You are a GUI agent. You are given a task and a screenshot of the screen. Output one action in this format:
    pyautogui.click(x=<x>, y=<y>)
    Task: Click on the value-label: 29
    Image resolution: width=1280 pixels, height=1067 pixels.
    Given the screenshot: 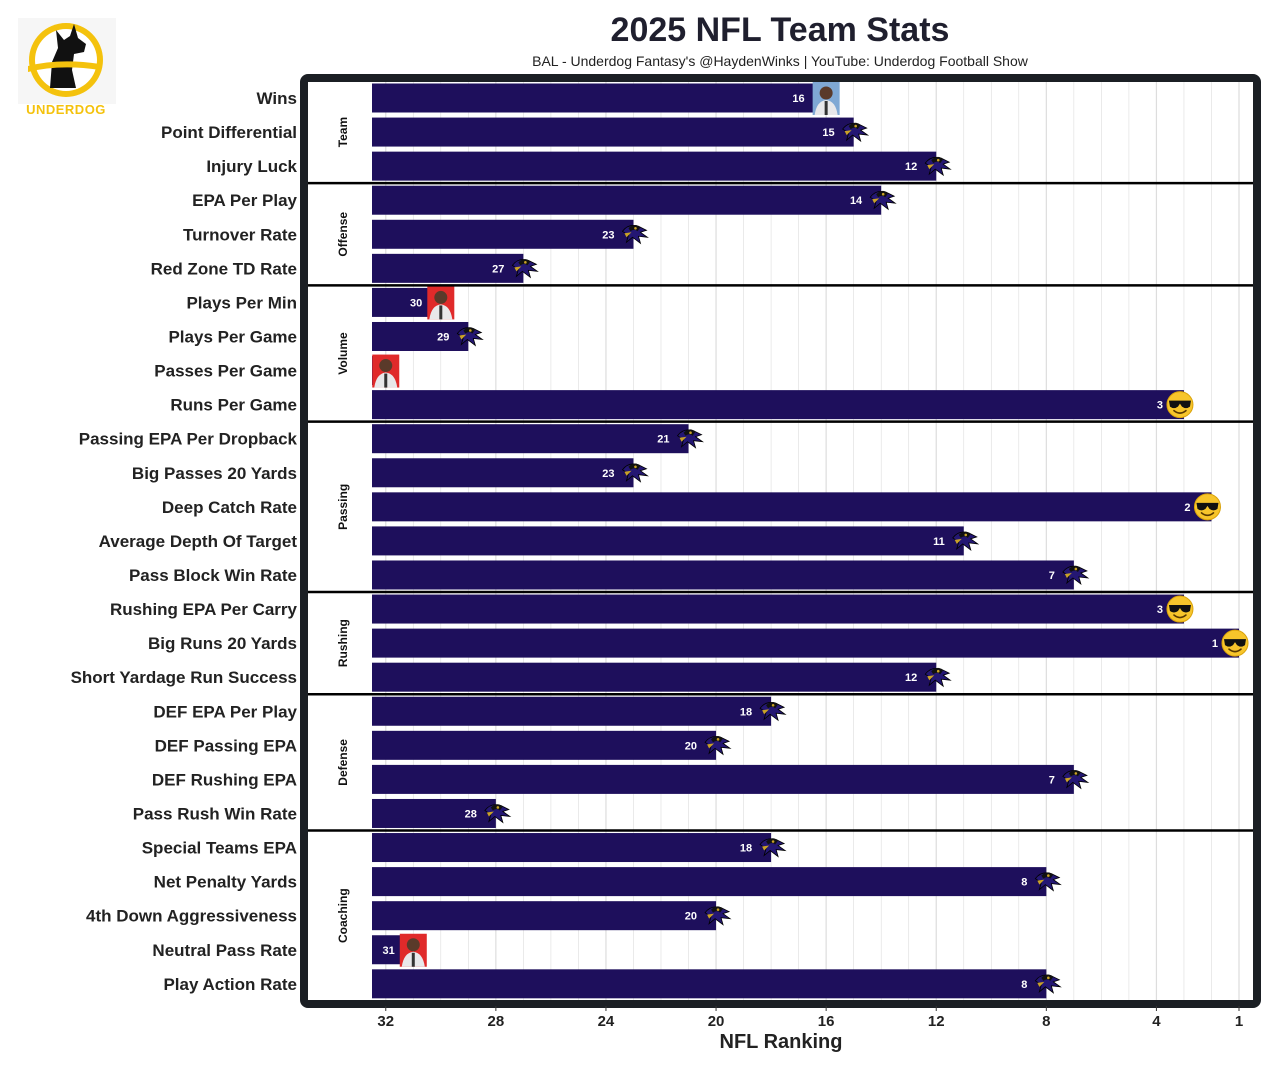 What is the action you would take?
    pyautogui.click(x=443, y=337)
    